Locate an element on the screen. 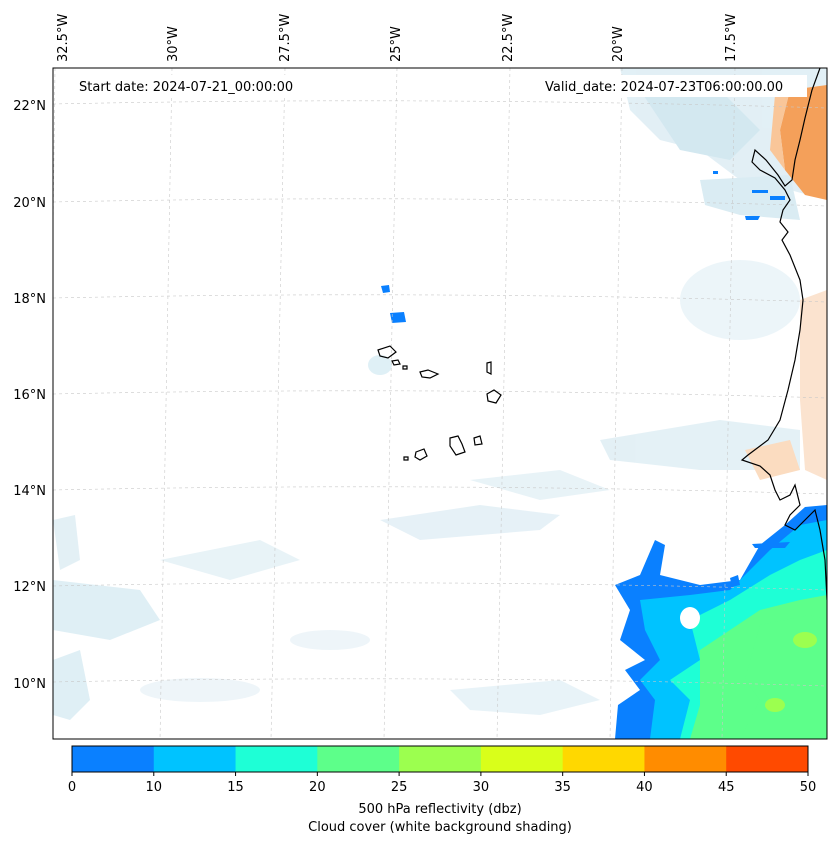  start-date-text: Start date: 2024-07-21_00:00:00 is located at coordinates (186, 87).